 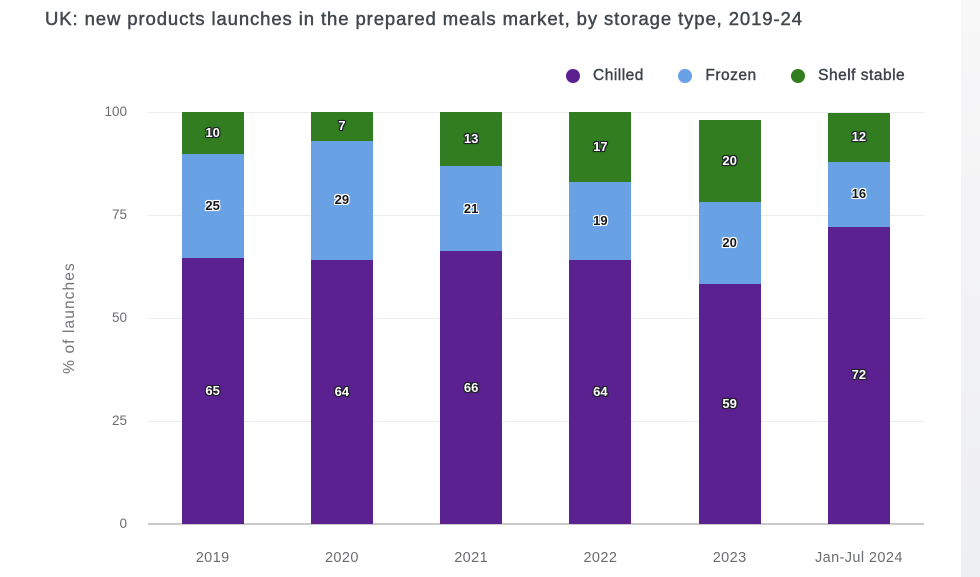 I want to click on bar-2020-shelf-stable, so click(x=341, y=126).